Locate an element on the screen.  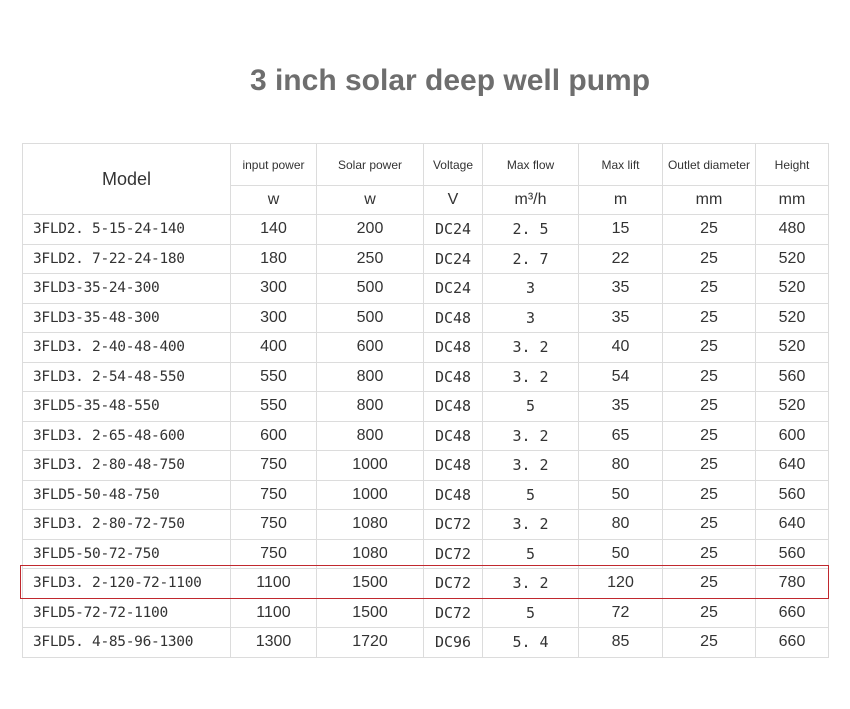
unit: m is located at coordinates (620, 200).